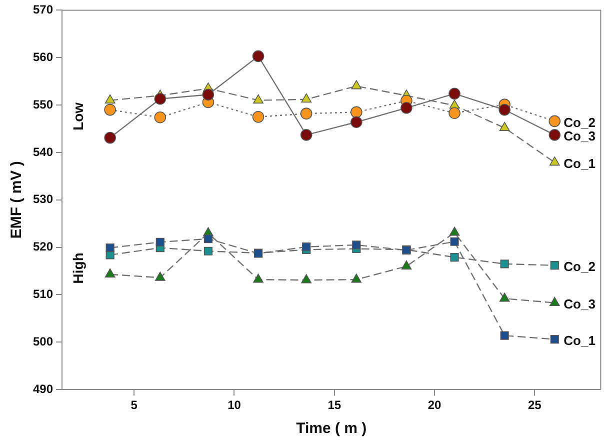  I want to click on y-axis-title: EMF ( mV ), so click(17, 200).